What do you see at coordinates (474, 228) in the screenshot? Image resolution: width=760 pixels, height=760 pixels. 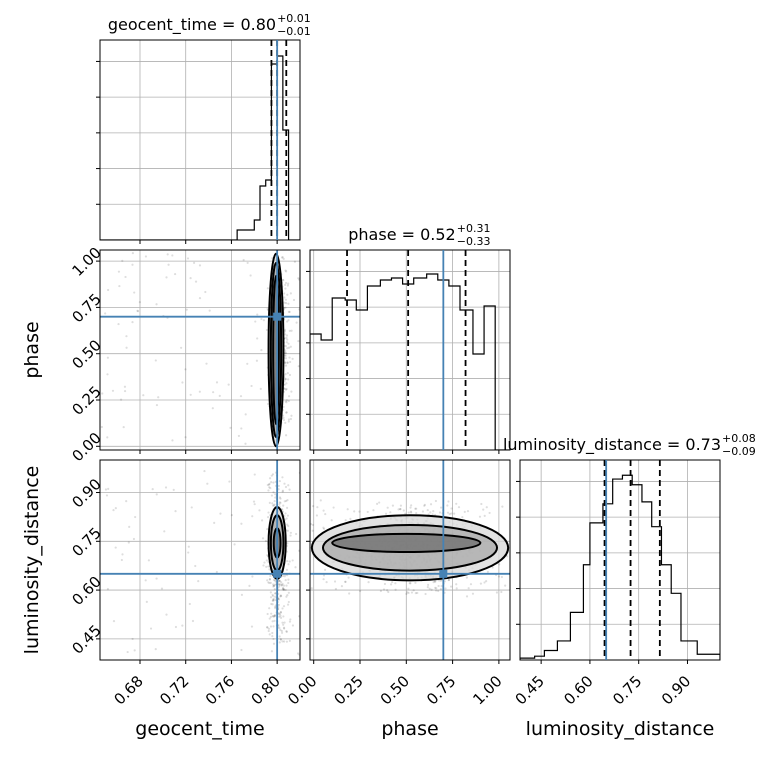 I see `title-plus-phase: +0.31` at bounding box center [474, 228].